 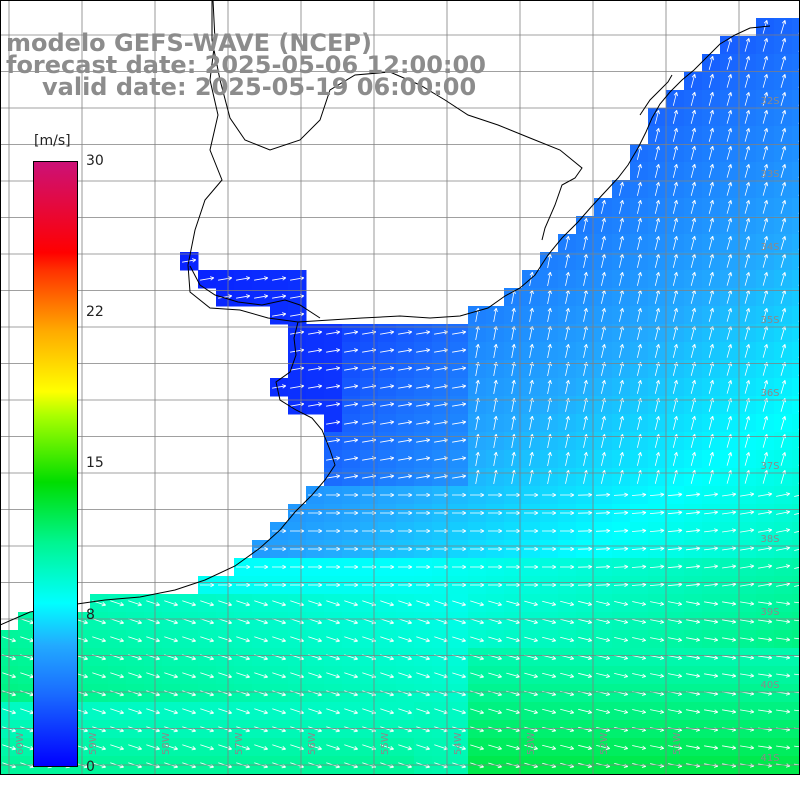 I want to click on lon-label-54w: 54W, so click(x=458, y=743).